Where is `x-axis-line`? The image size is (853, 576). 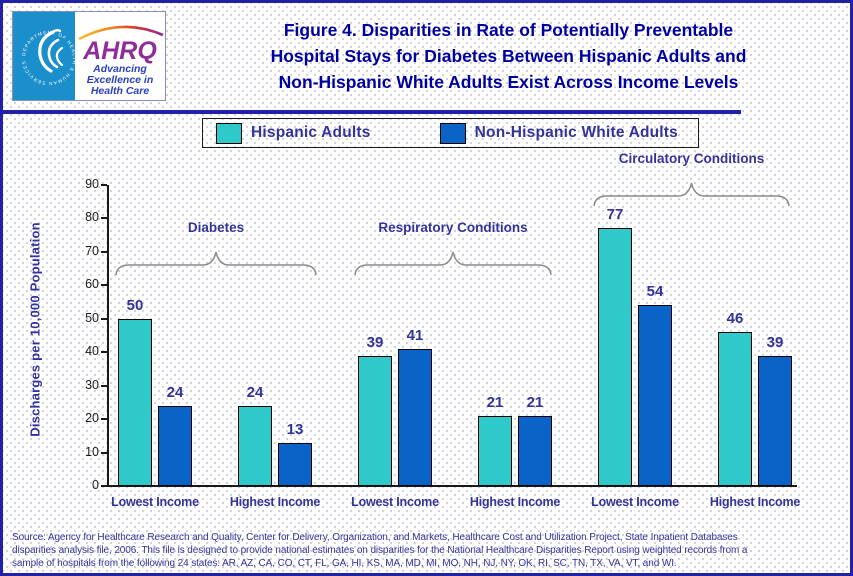 x-axis-line is located at coordinates (452, 486).